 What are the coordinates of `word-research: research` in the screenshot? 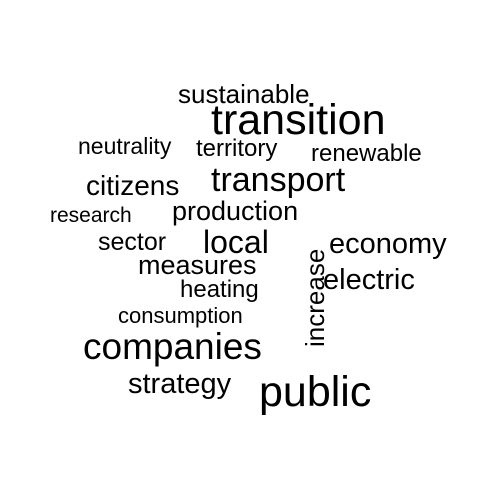 It's located at (91, 215).